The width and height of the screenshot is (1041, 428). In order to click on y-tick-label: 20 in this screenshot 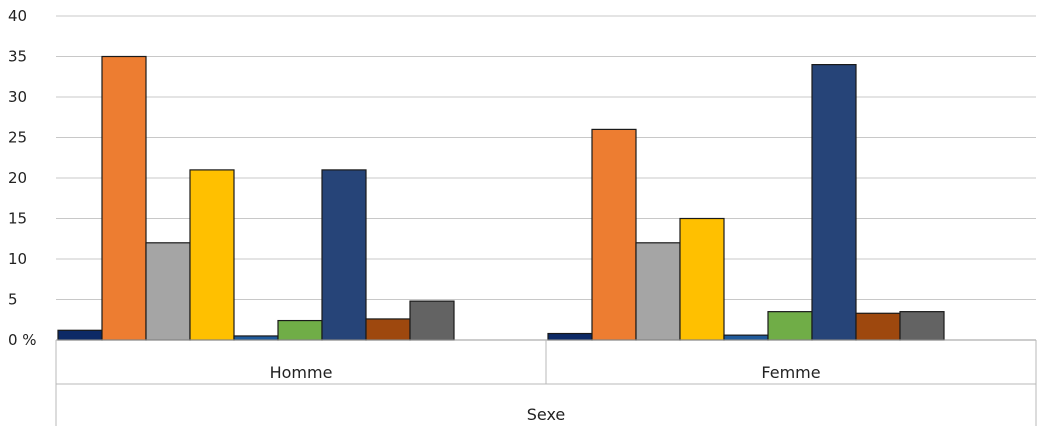, I will do `click(17, 178)`.